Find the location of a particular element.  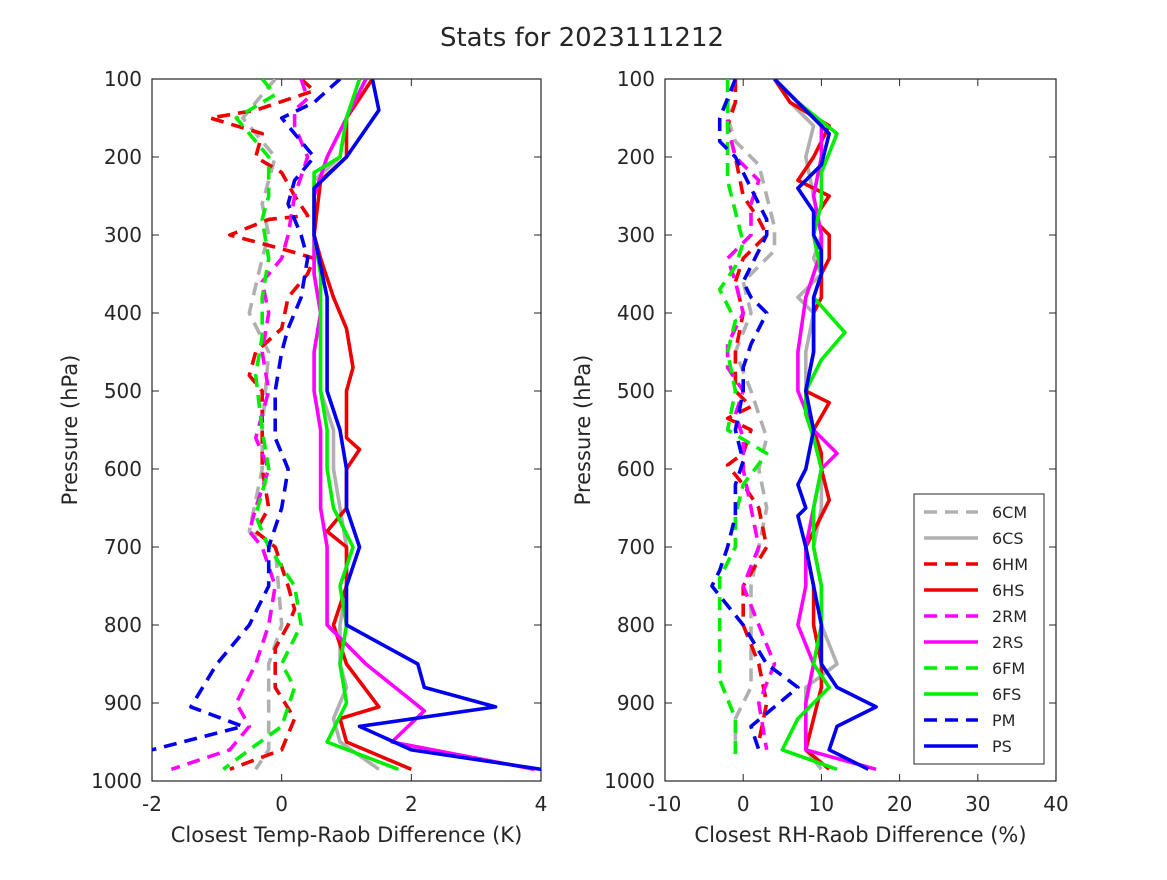

temp-ytick-label: 900 is located at coordinates (123, 703).